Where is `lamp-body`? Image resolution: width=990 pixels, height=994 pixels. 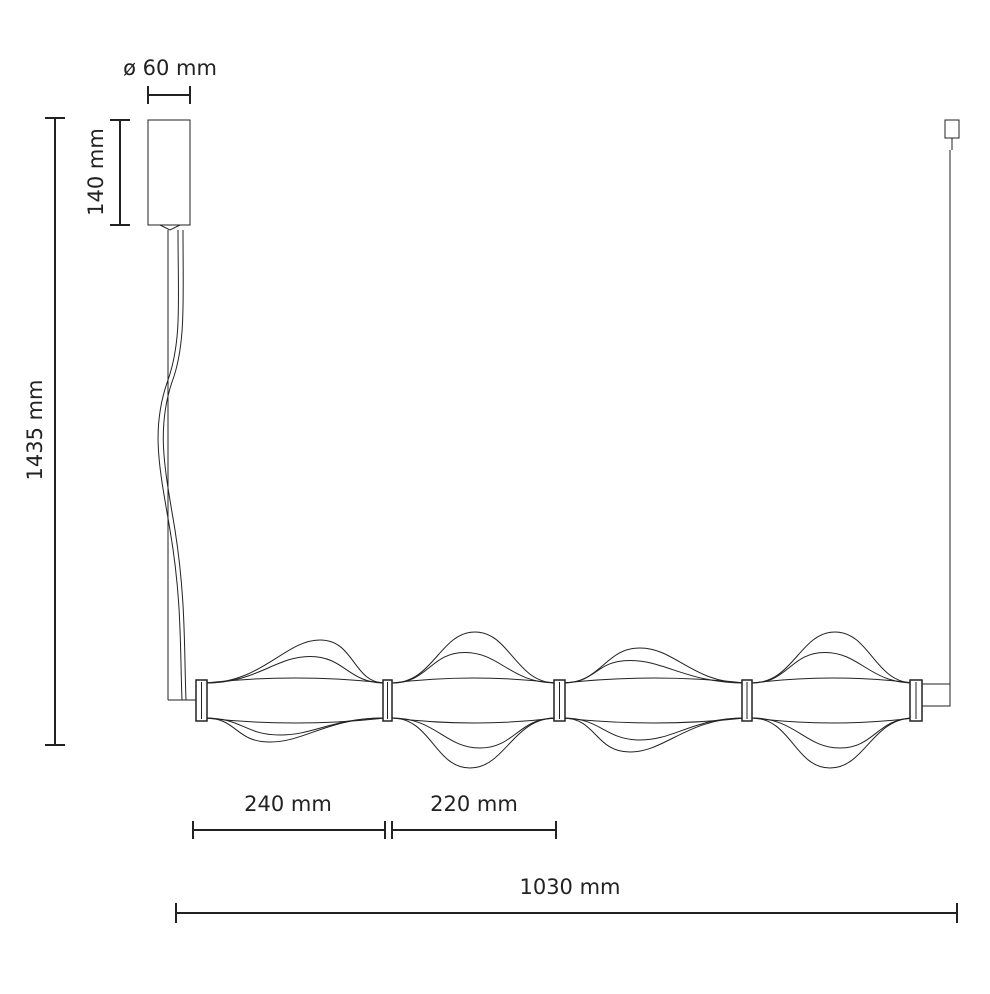
lamp-body is located at coordinates (559, 700).